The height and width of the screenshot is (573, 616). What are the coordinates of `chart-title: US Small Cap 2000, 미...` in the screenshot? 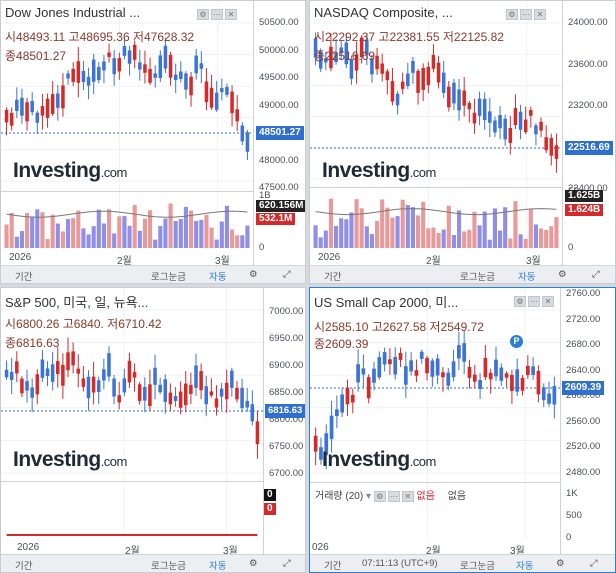 It's located at (386, 302).